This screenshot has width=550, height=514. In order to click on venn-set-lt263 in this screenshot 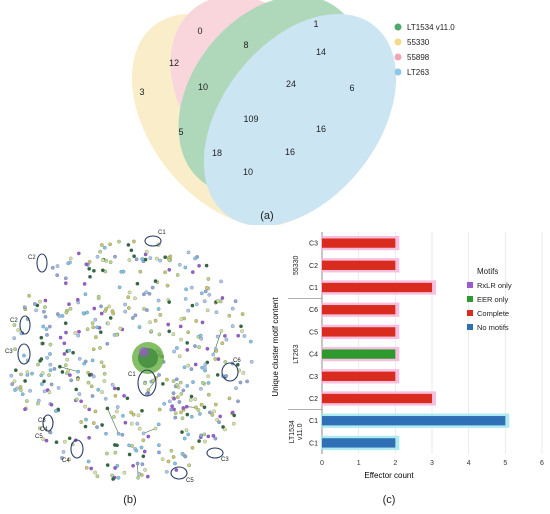, I will do `click(300, 120)`.